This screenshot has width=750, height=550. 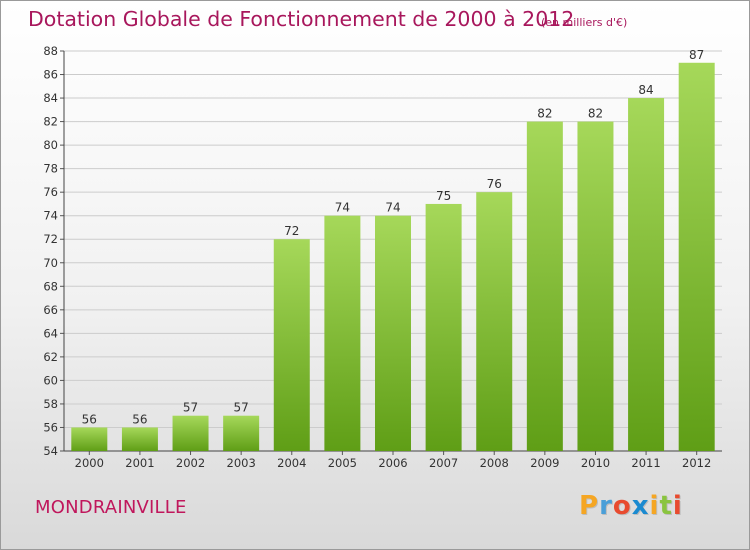 What do you see at coordinates (291, 231) in the screenshot?
I see `bar-value-label: 72` at bounding box center [291, 231].